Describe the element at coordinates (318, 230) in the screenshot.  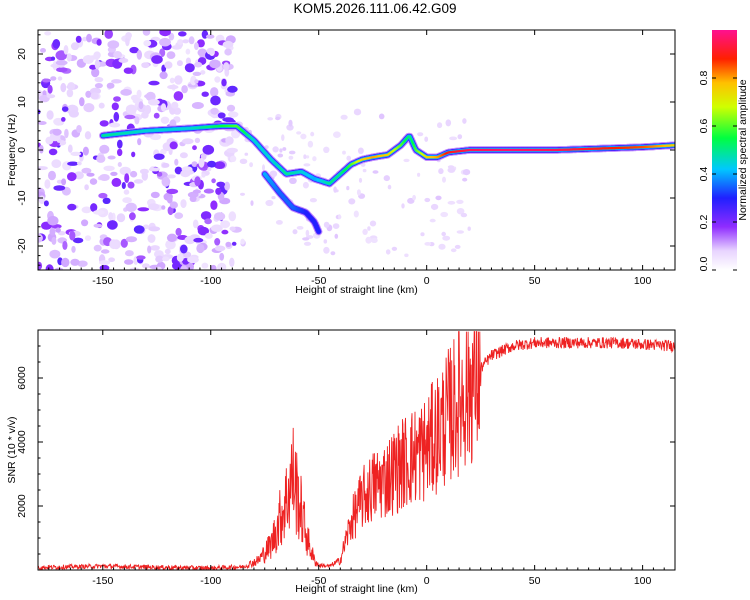
I see `branch-segment` at that location.